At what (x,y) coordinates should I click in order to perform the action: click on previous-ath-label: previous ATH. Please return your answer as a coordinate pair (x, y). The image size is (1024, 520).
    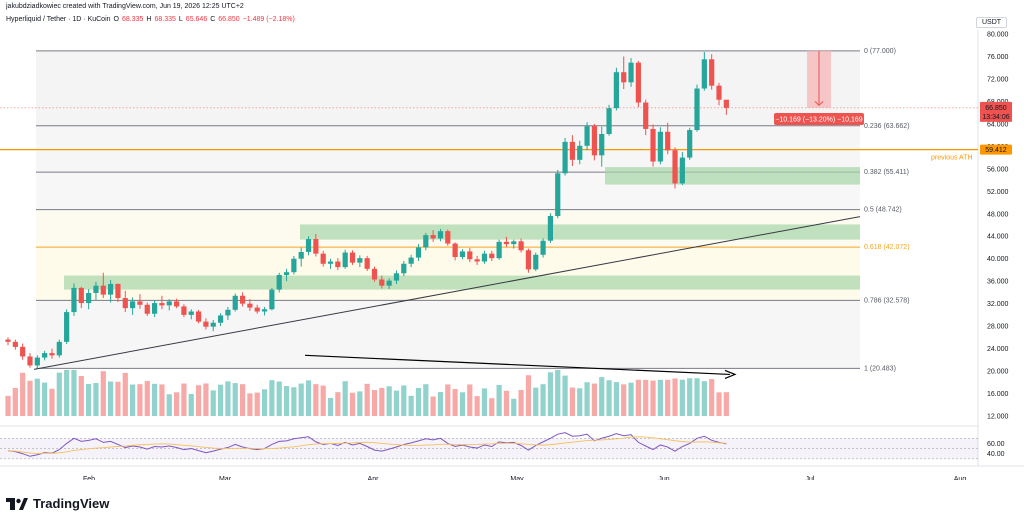
    Looking at the image, I should click on (952, 158).